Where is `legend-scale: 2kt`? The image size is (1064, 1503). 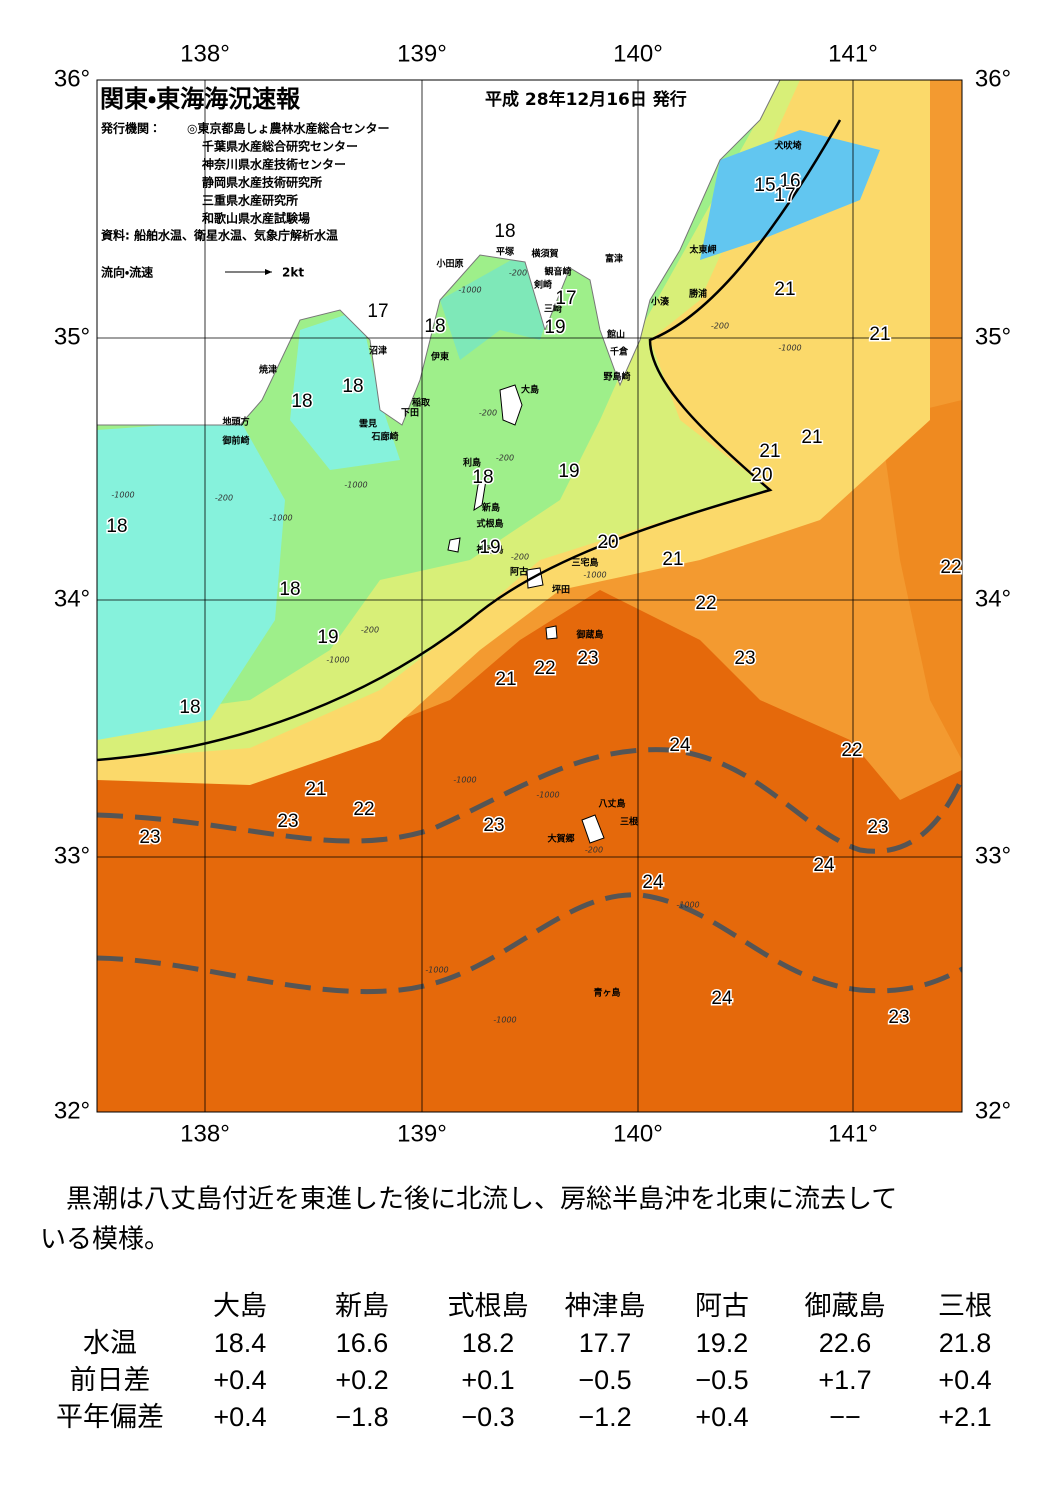
legend-scale: 2kt is located at coordinates (293, 273).